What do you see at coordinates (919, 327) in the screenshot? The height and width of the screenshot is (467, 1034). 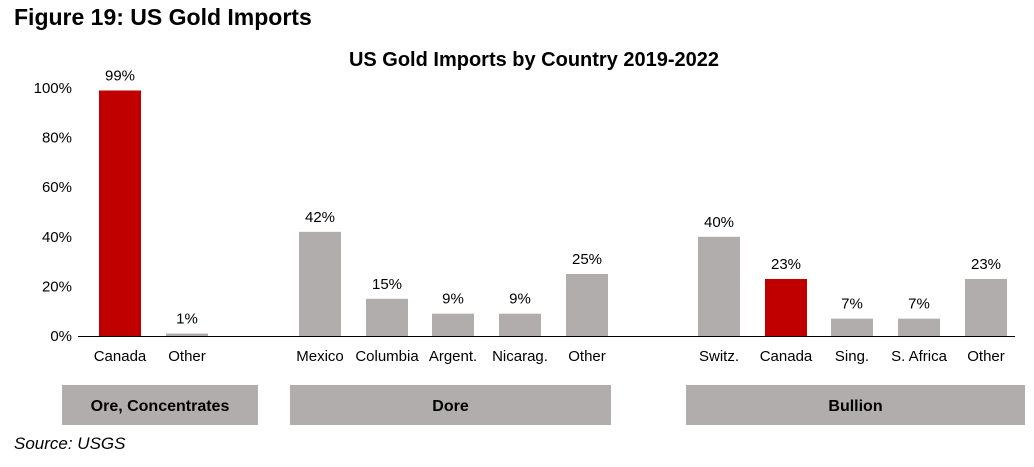 I see `bar-s-africa` at bounding box center [919, 327].